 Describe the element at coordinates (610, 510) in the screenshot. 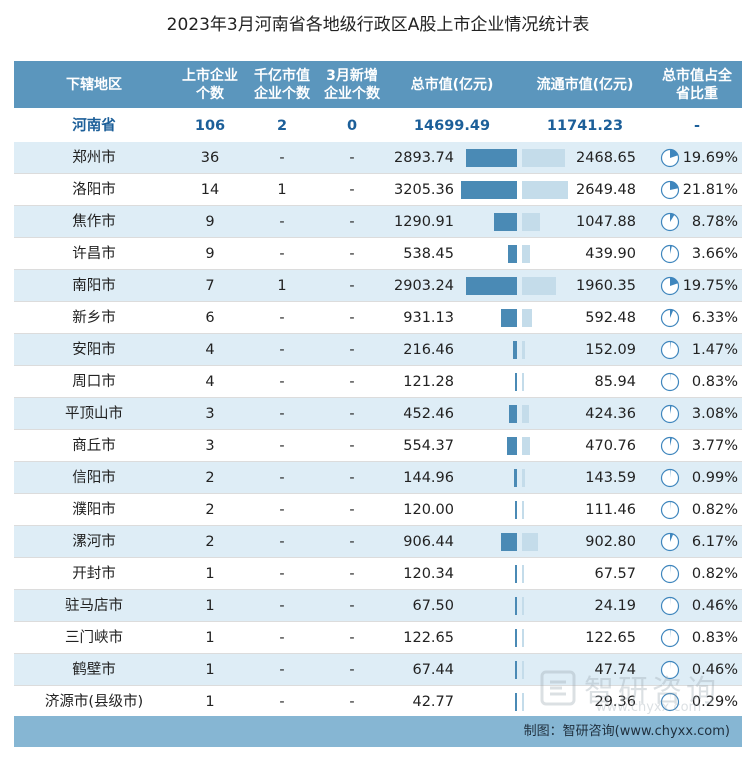

I see `float-cap-value: 111.46` at that location.